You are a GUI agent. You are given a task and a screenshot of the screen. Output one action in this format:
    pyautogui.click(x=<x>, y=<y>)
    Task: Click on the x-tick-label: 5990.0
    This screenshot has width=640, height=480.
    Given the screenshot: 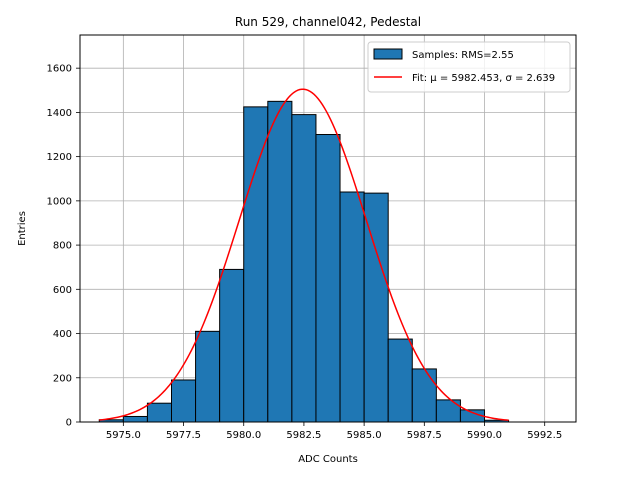 What is the action you would take?
    pyautogui.click(x=484, y=435)
    